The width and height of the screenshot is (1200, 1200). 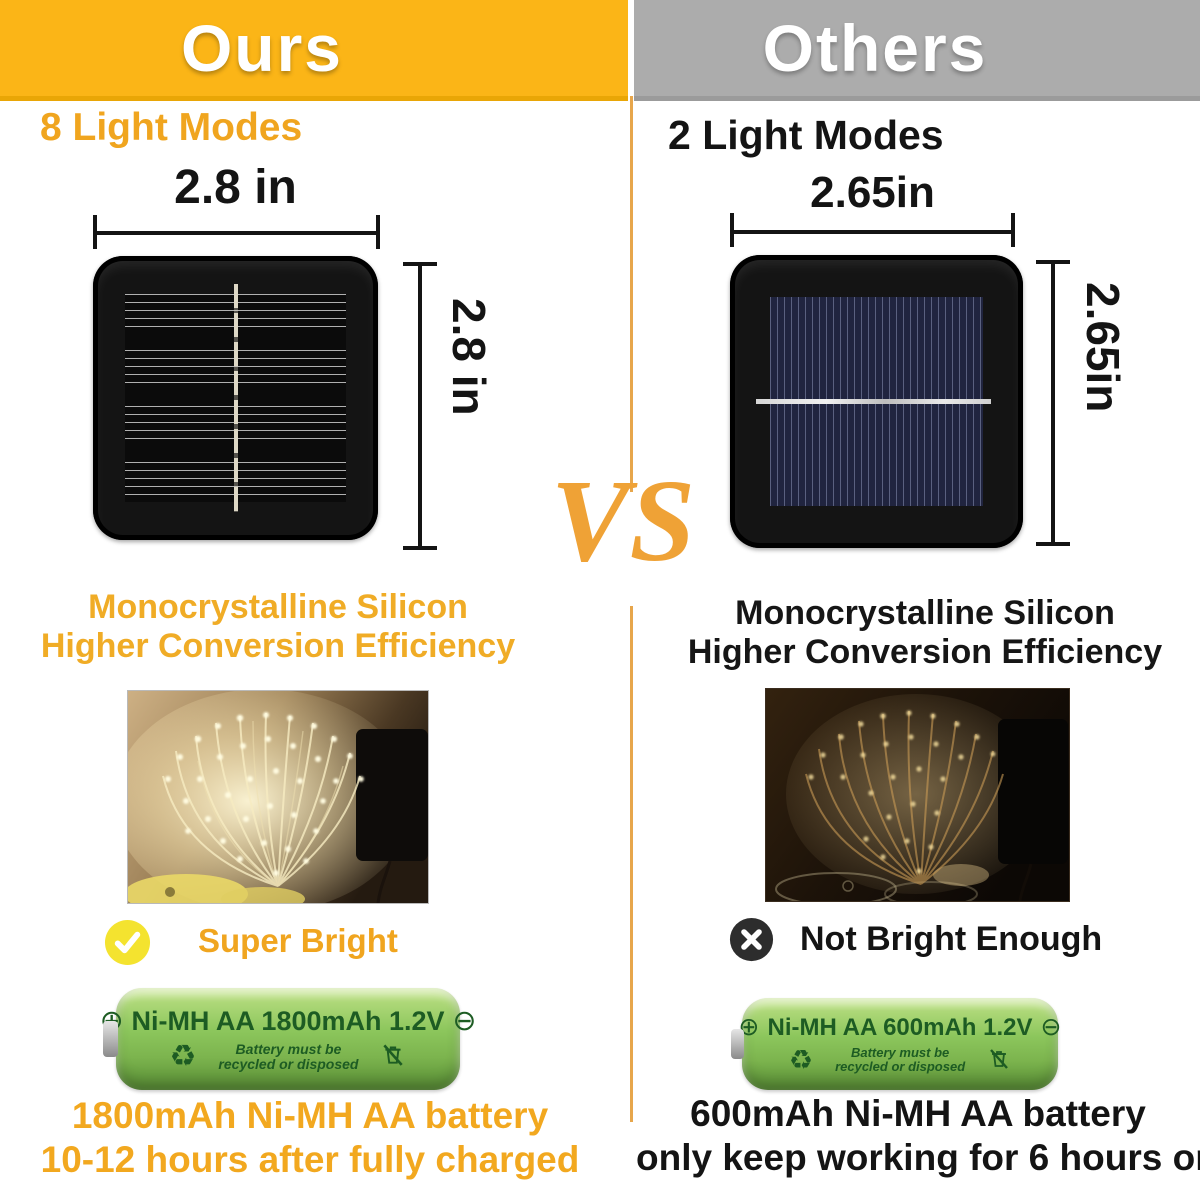 I want to click on ours-width-tick-right, so click(x=378, y=232).